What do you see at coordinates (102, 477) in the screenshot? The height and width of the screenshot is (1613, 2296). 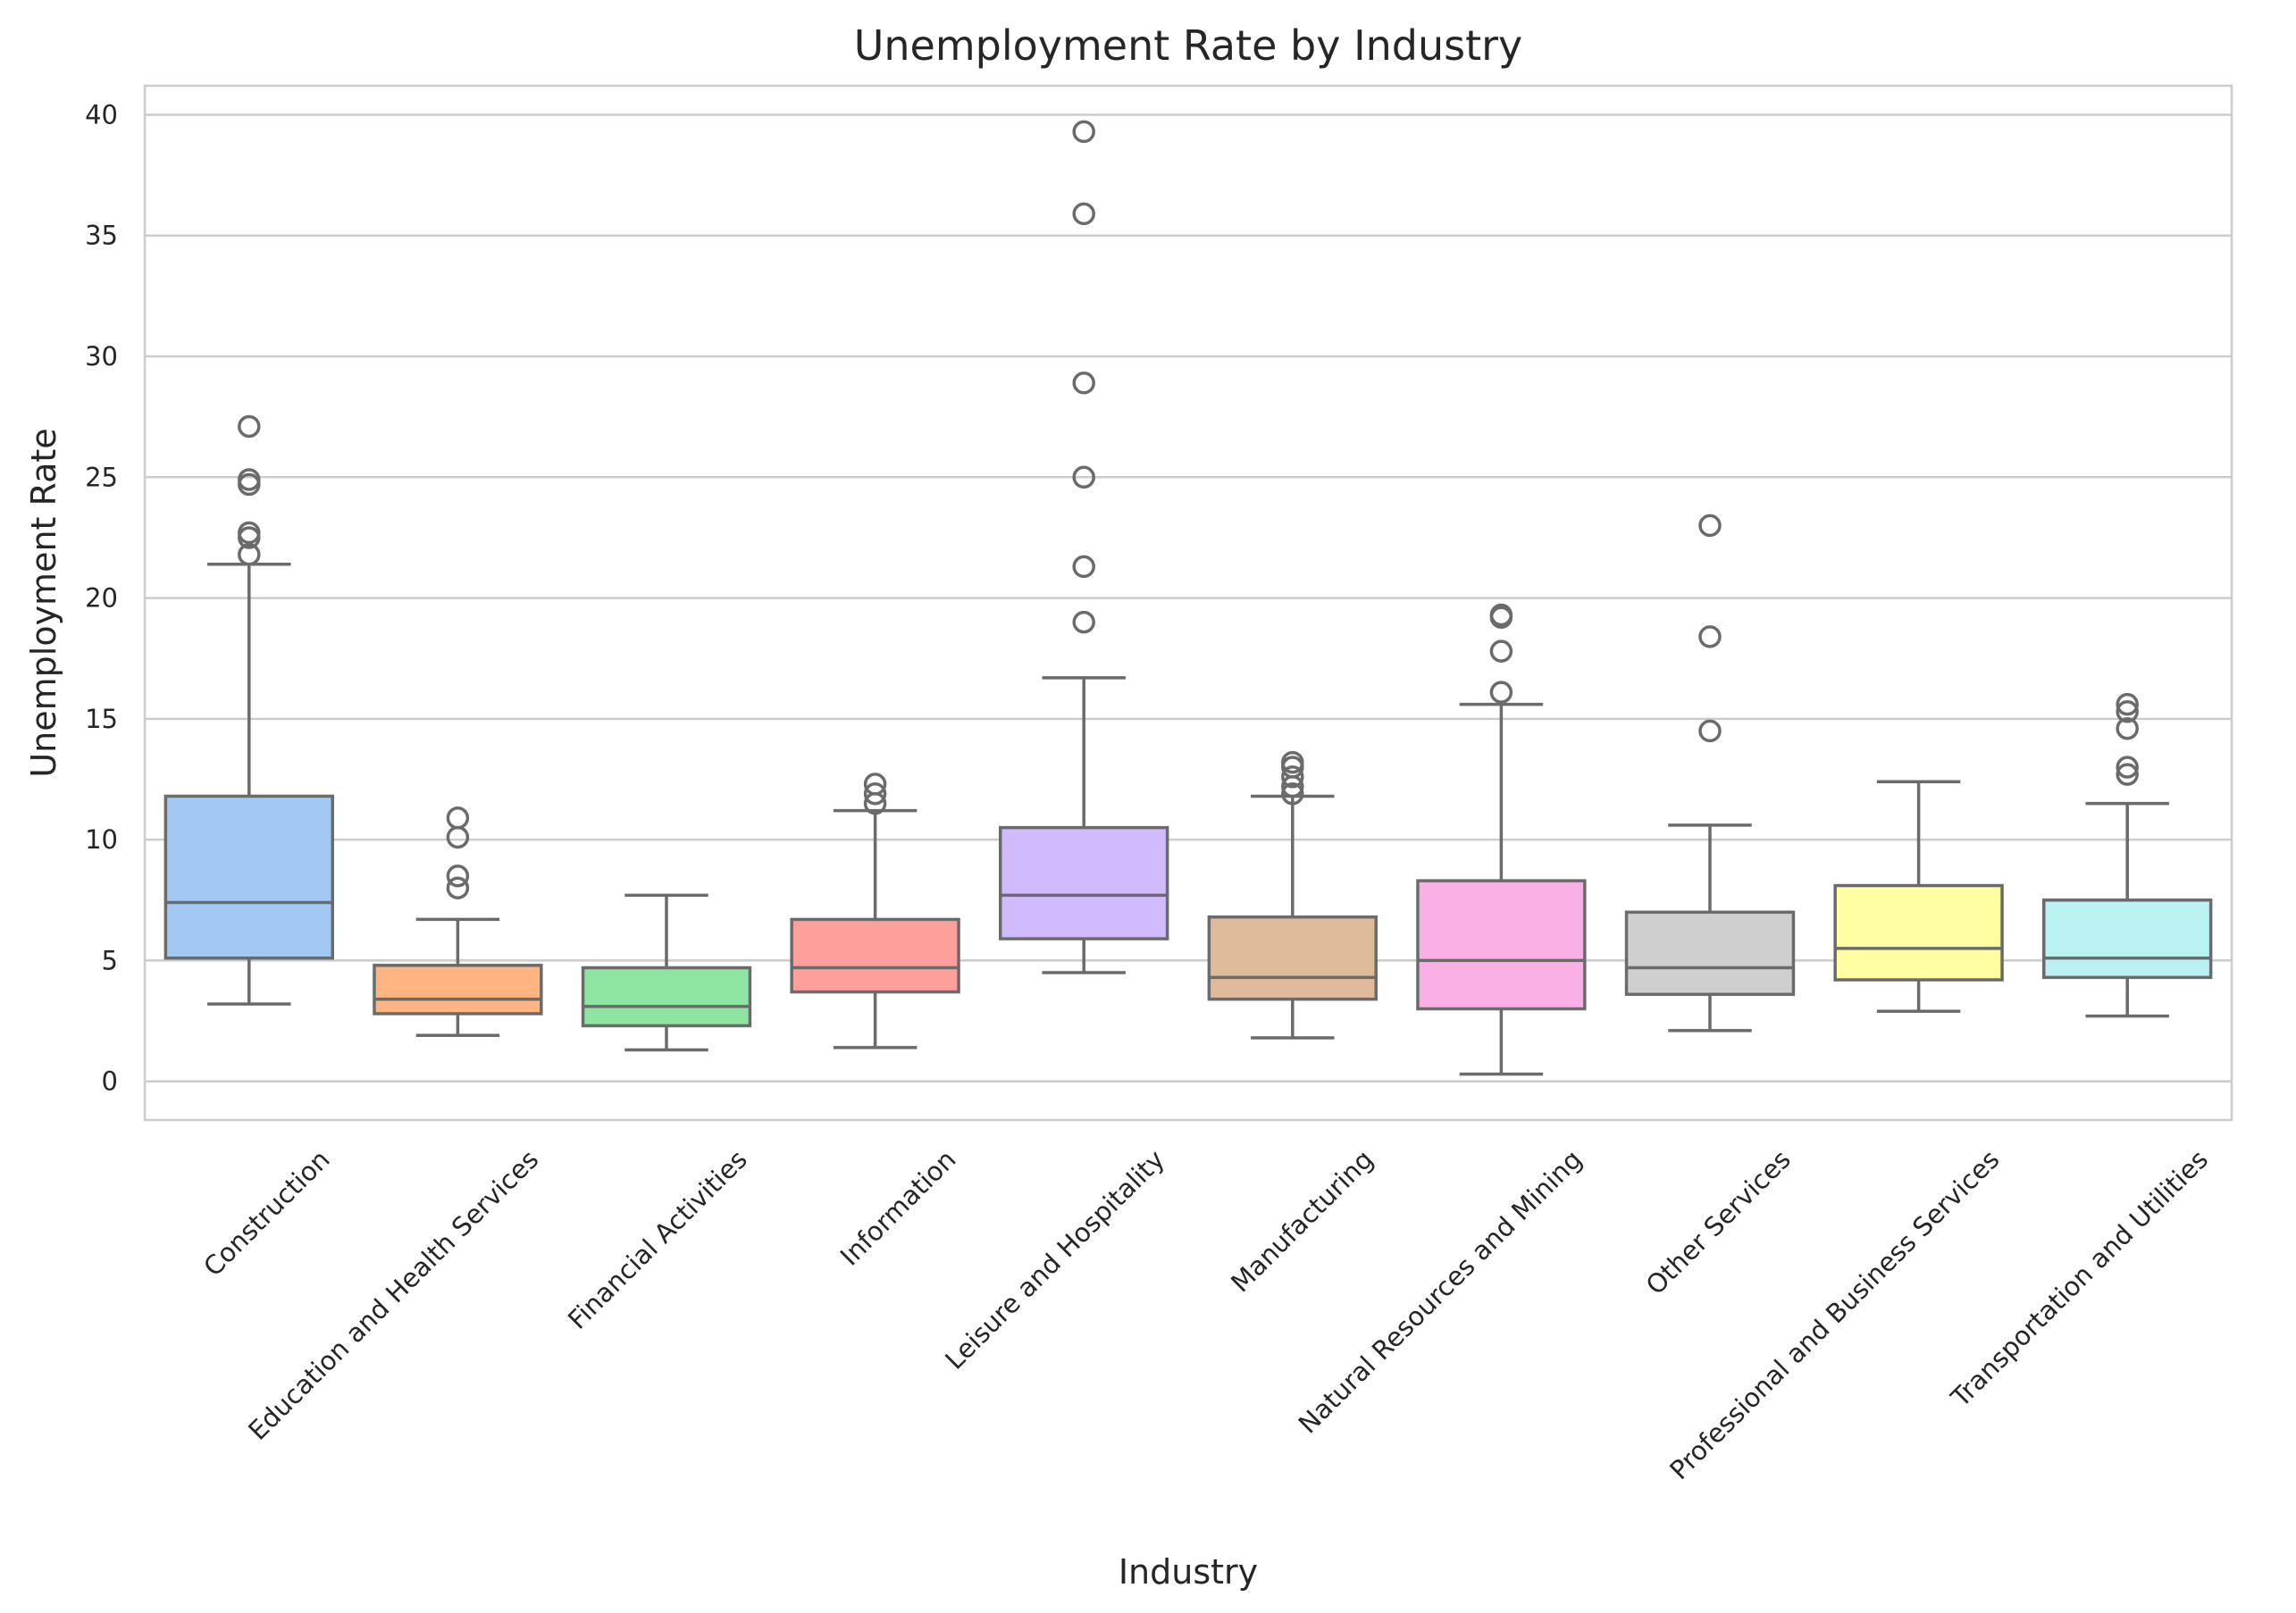 I see `y-tick-label: 25` at bounding box center [102, 477].